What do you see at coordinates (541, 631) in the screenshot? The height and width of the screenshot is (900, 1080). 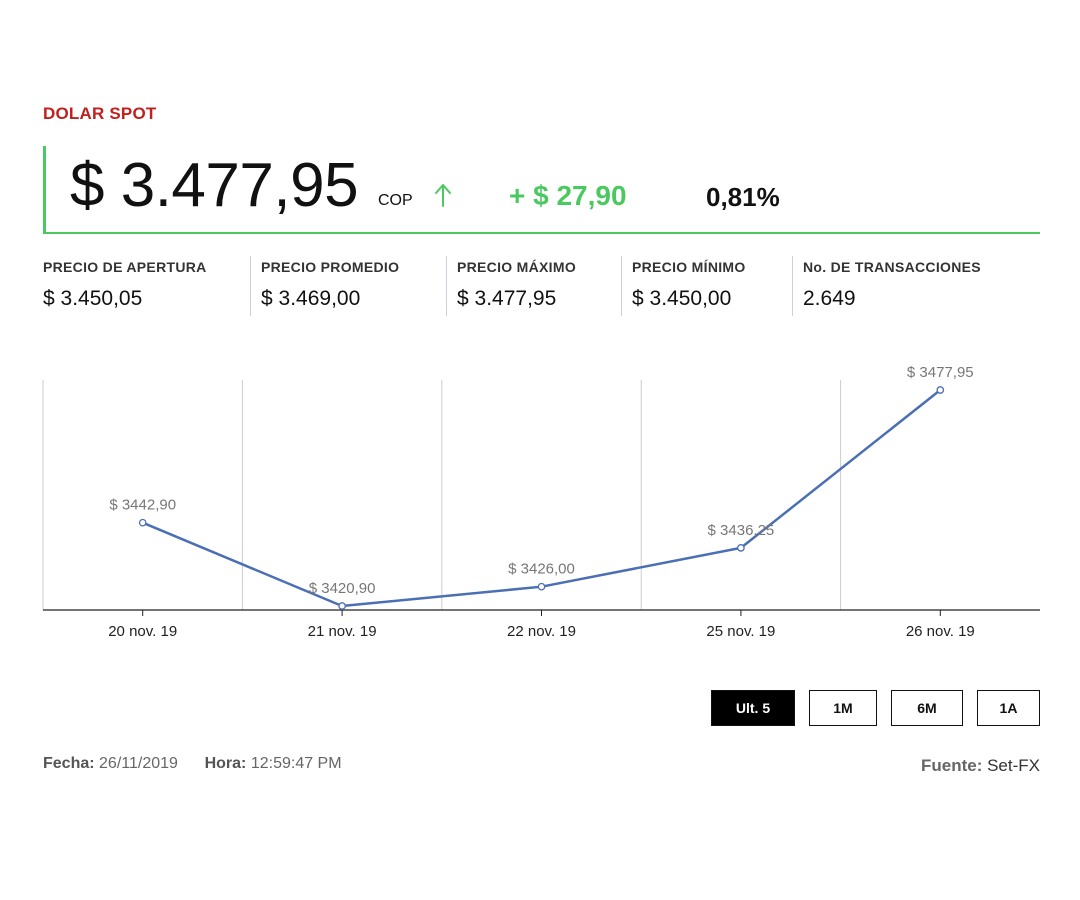 I see `x-tick-label: 22 nov. 19` at bounding box center [541, 631].